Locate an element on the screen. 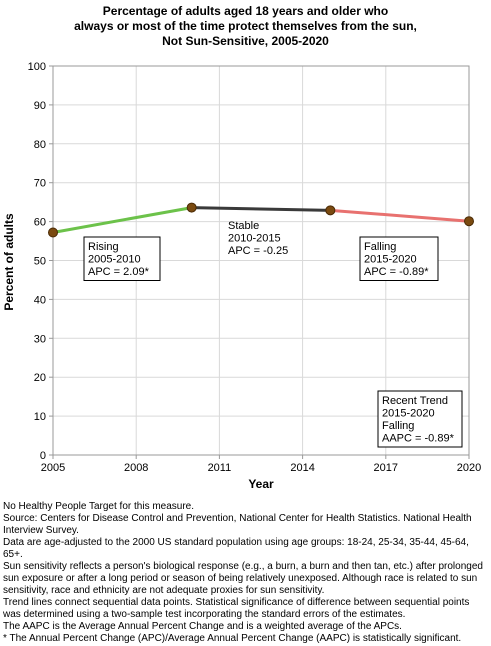  annotation-text: AAPC = -0.89* is located at coordinates (418, 439).